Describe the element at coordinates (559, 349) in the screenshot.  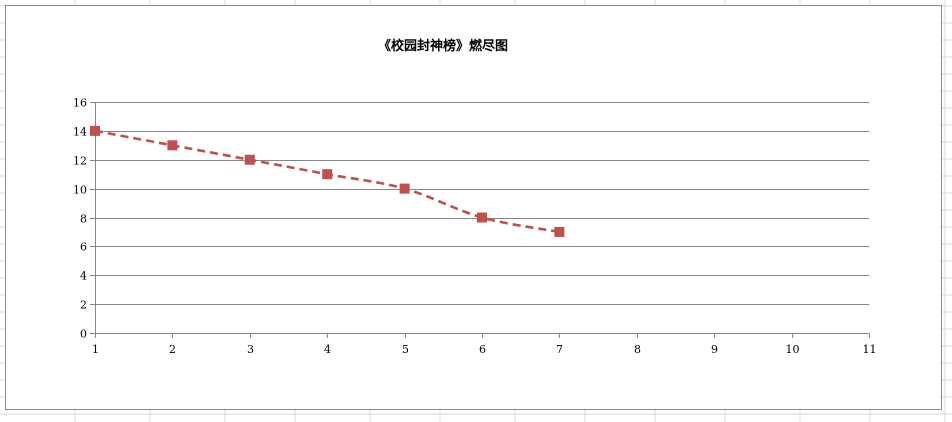
I see `x-tick-label: 7` at that location.